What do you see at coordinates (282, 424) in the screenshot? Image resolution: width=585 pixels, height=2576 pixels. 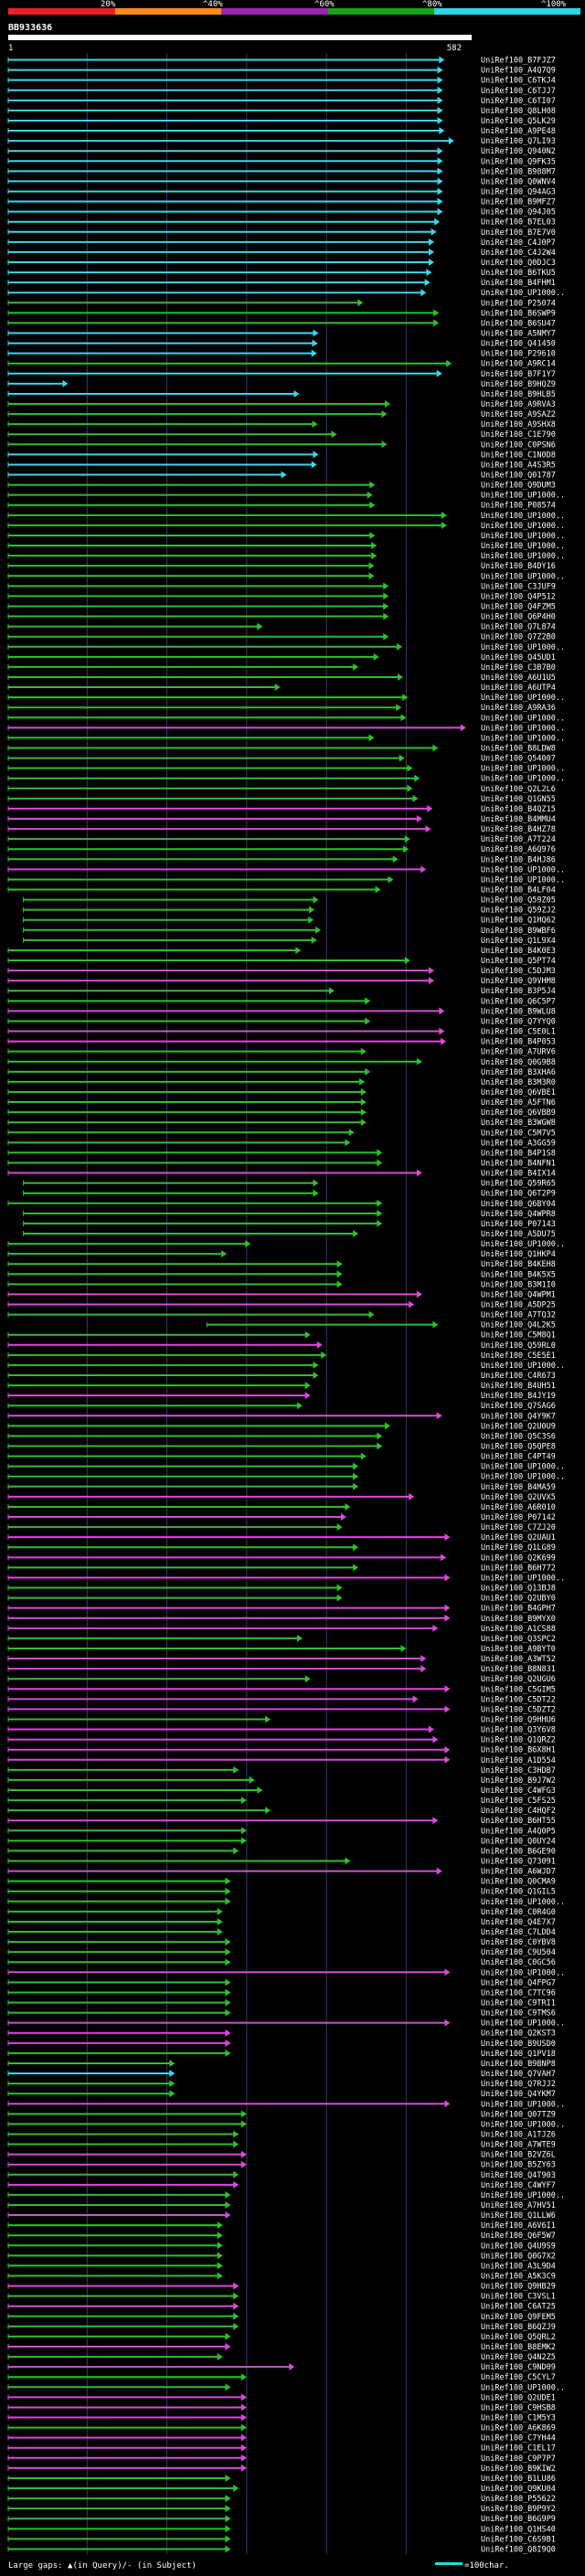 I see `hit-row: UniRef100_A9SHX8` at bounding box center [282, 424].